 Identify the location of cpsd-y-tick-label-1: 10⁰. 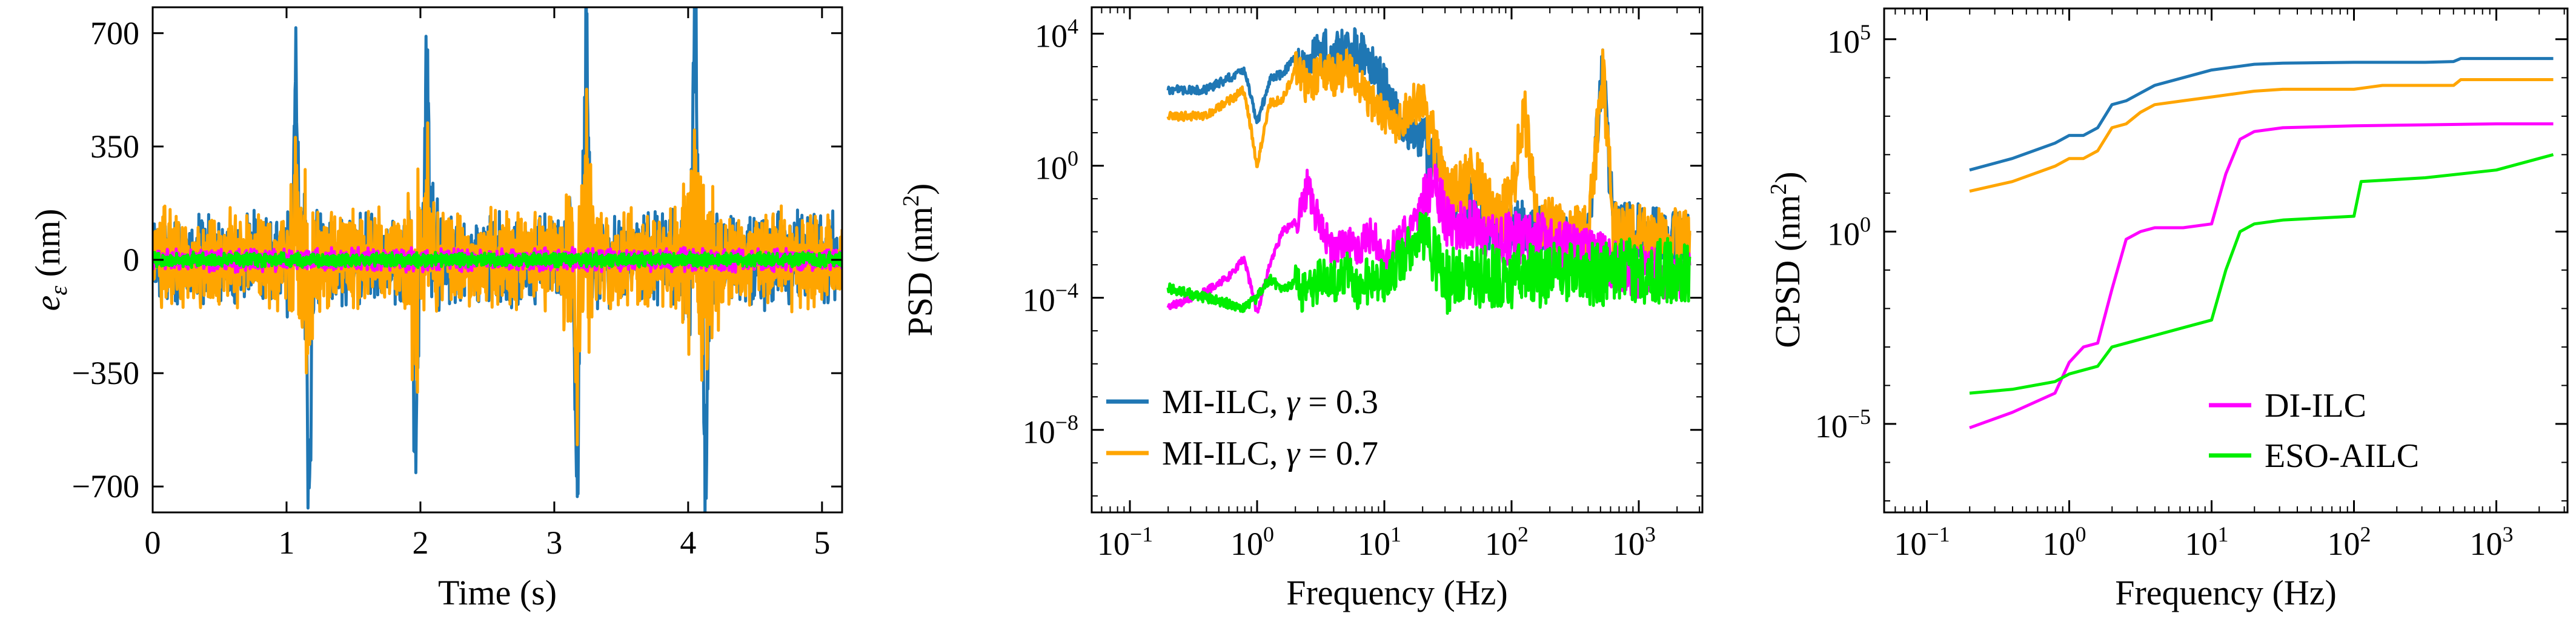
(1849, 232).